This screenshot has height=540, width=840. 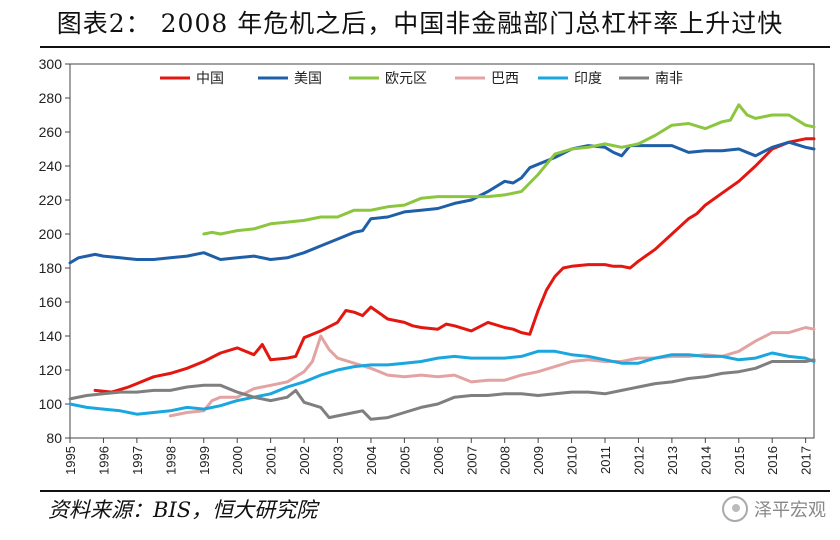 What do you see at coordinates (739, 460) in the screenshot?
I see `x-tick-label: 2015` at bounding box center [739, 460].